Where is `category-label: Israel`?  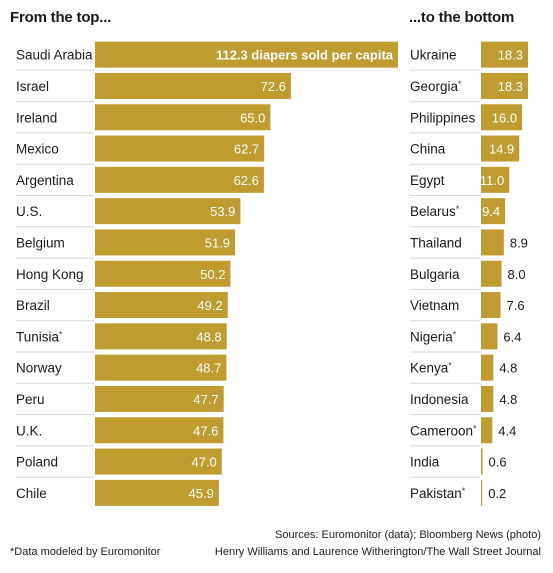 category-label: Israel is located at coordinates (32, 86).